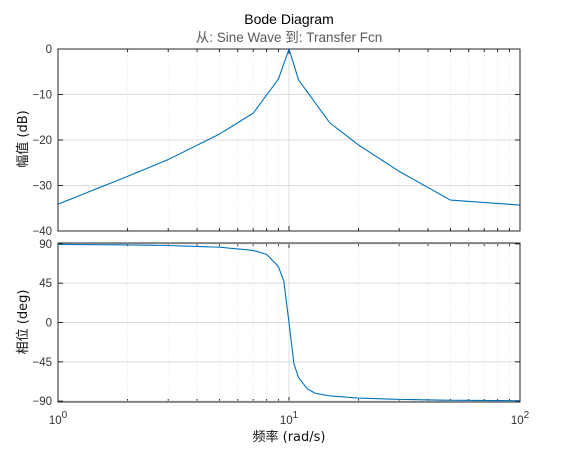 Image resolution: width=563 pixels, height=456 pixels. What do you see at coordinates (289, 37) in the screenshot?
I see `chart-subtitle: 从: Sine Wave 到: Transfer Fcn` at bounding box center [289, 37].